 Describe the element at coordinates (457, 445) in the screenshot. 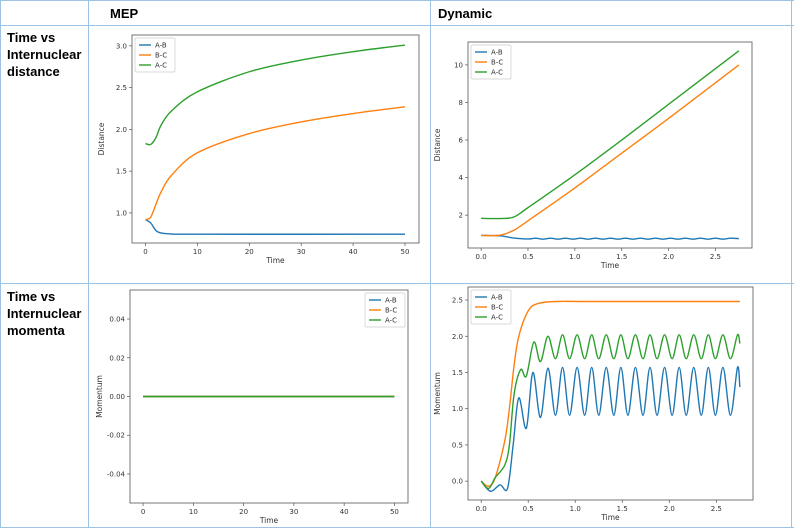

I see `y-tick-label: 0.5` at that location.